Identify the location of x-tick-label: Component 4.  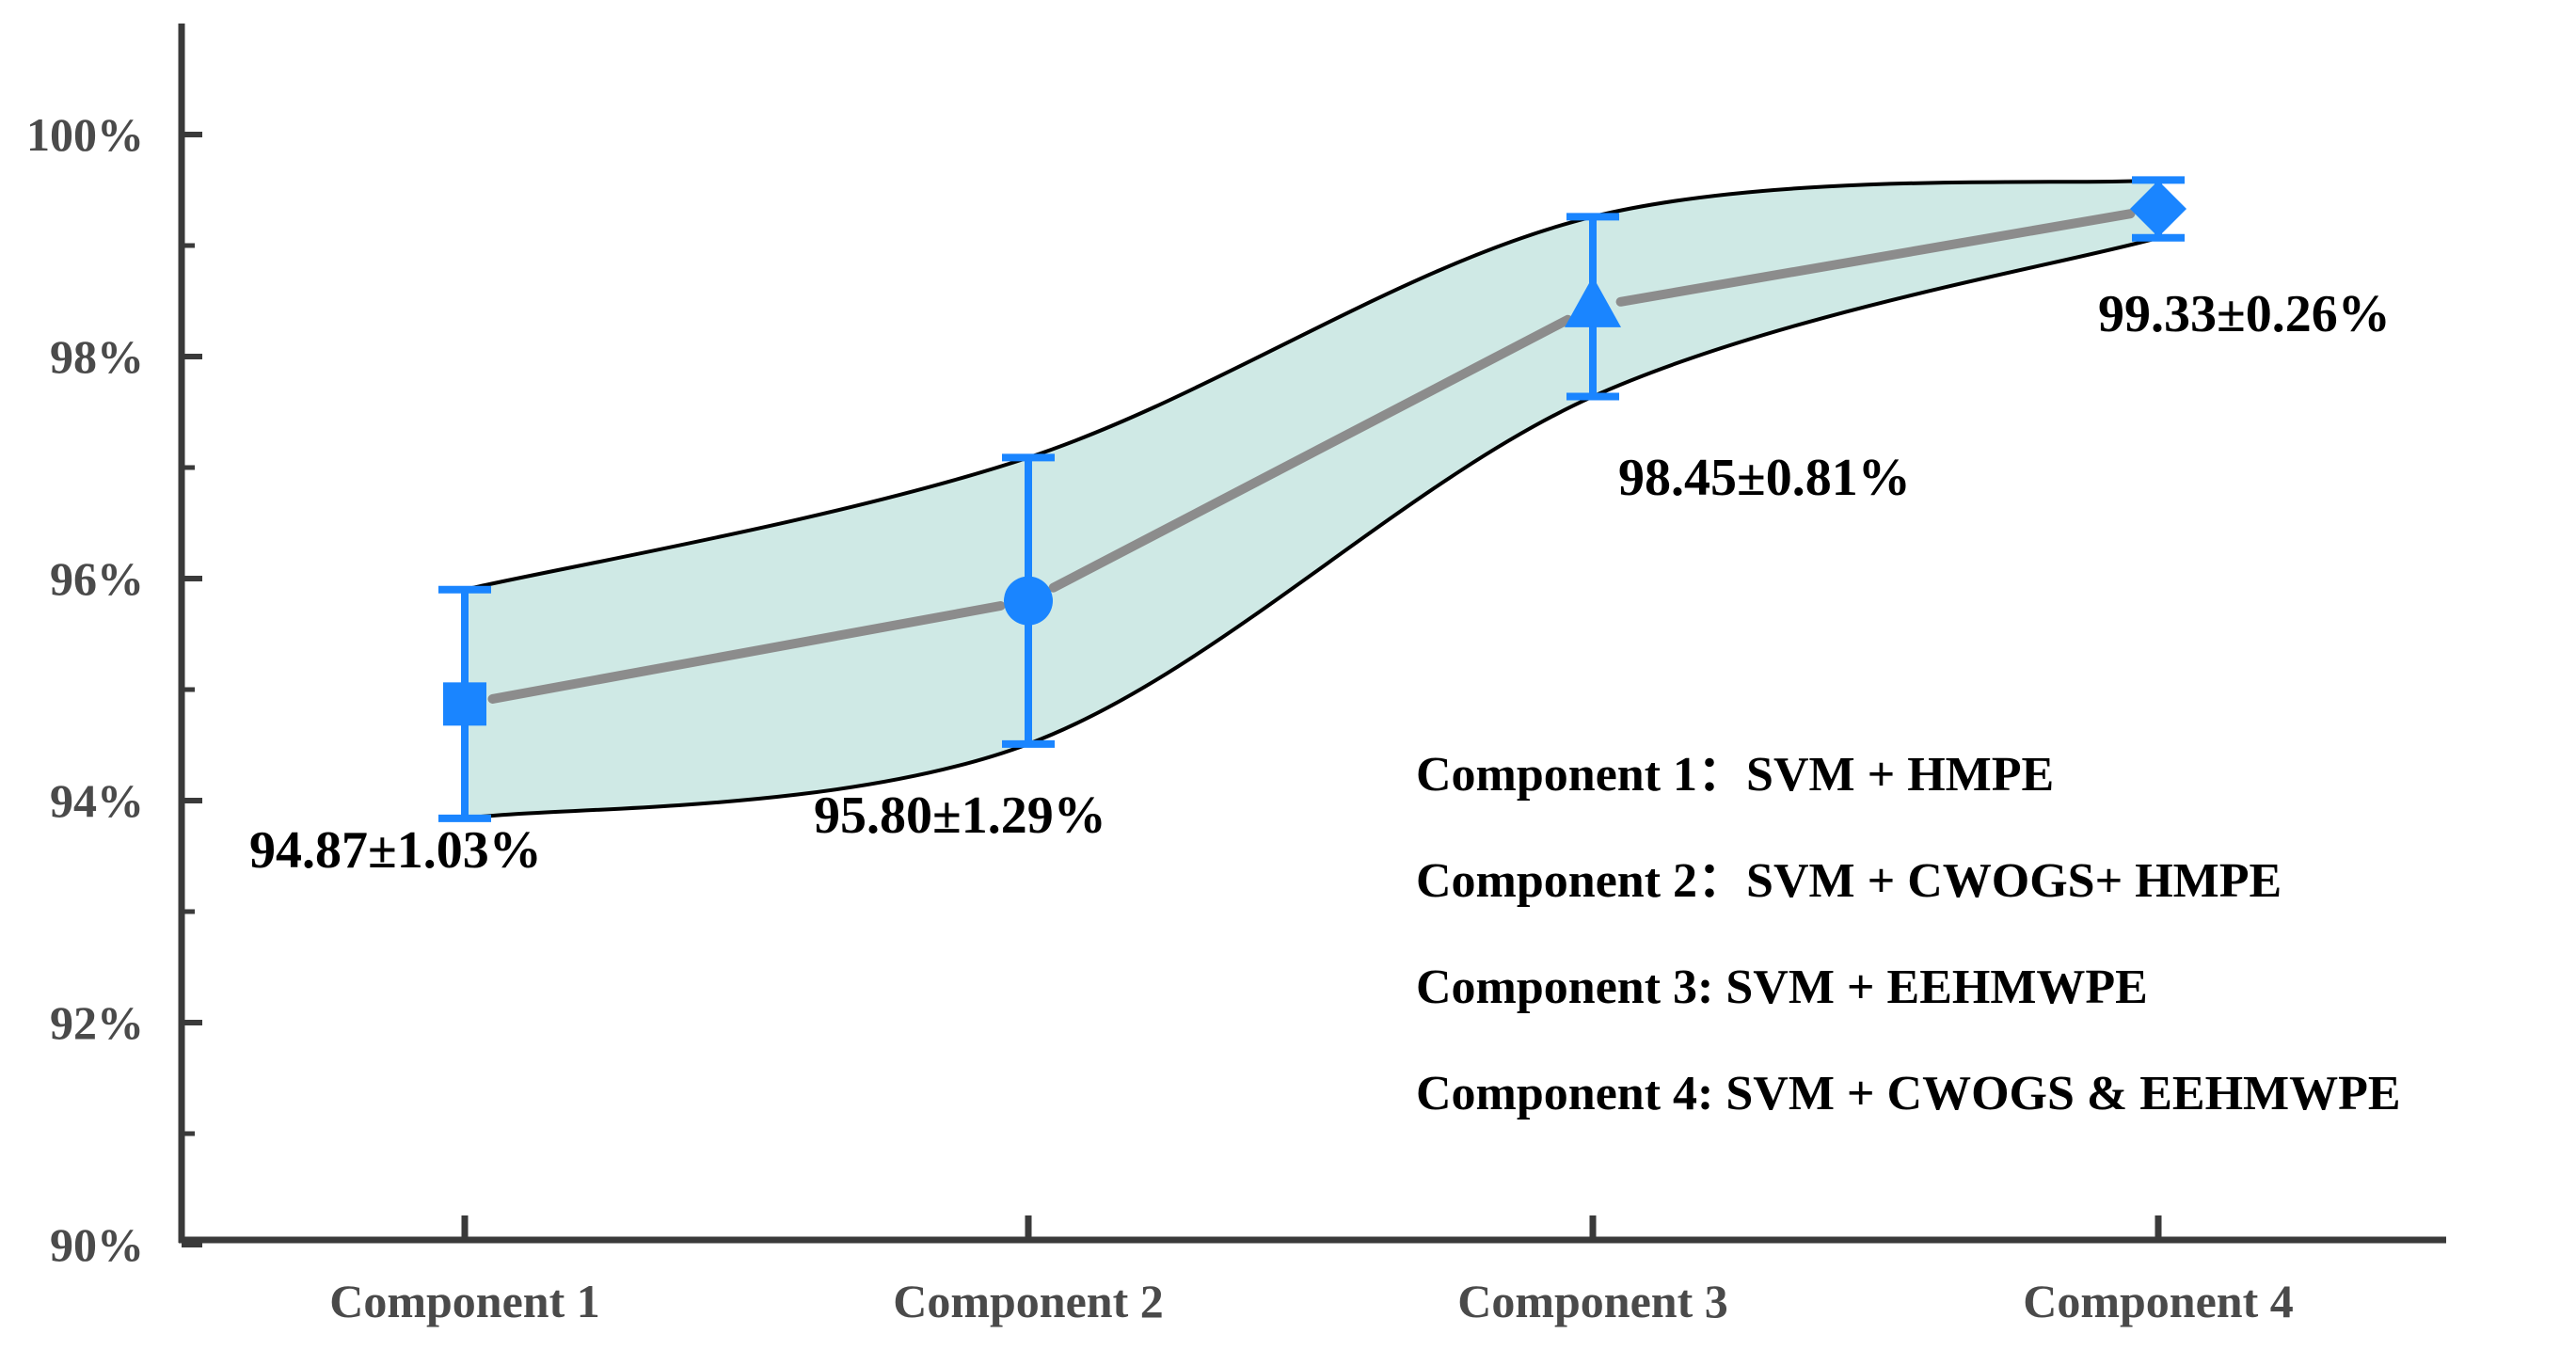
(2158, 1301).